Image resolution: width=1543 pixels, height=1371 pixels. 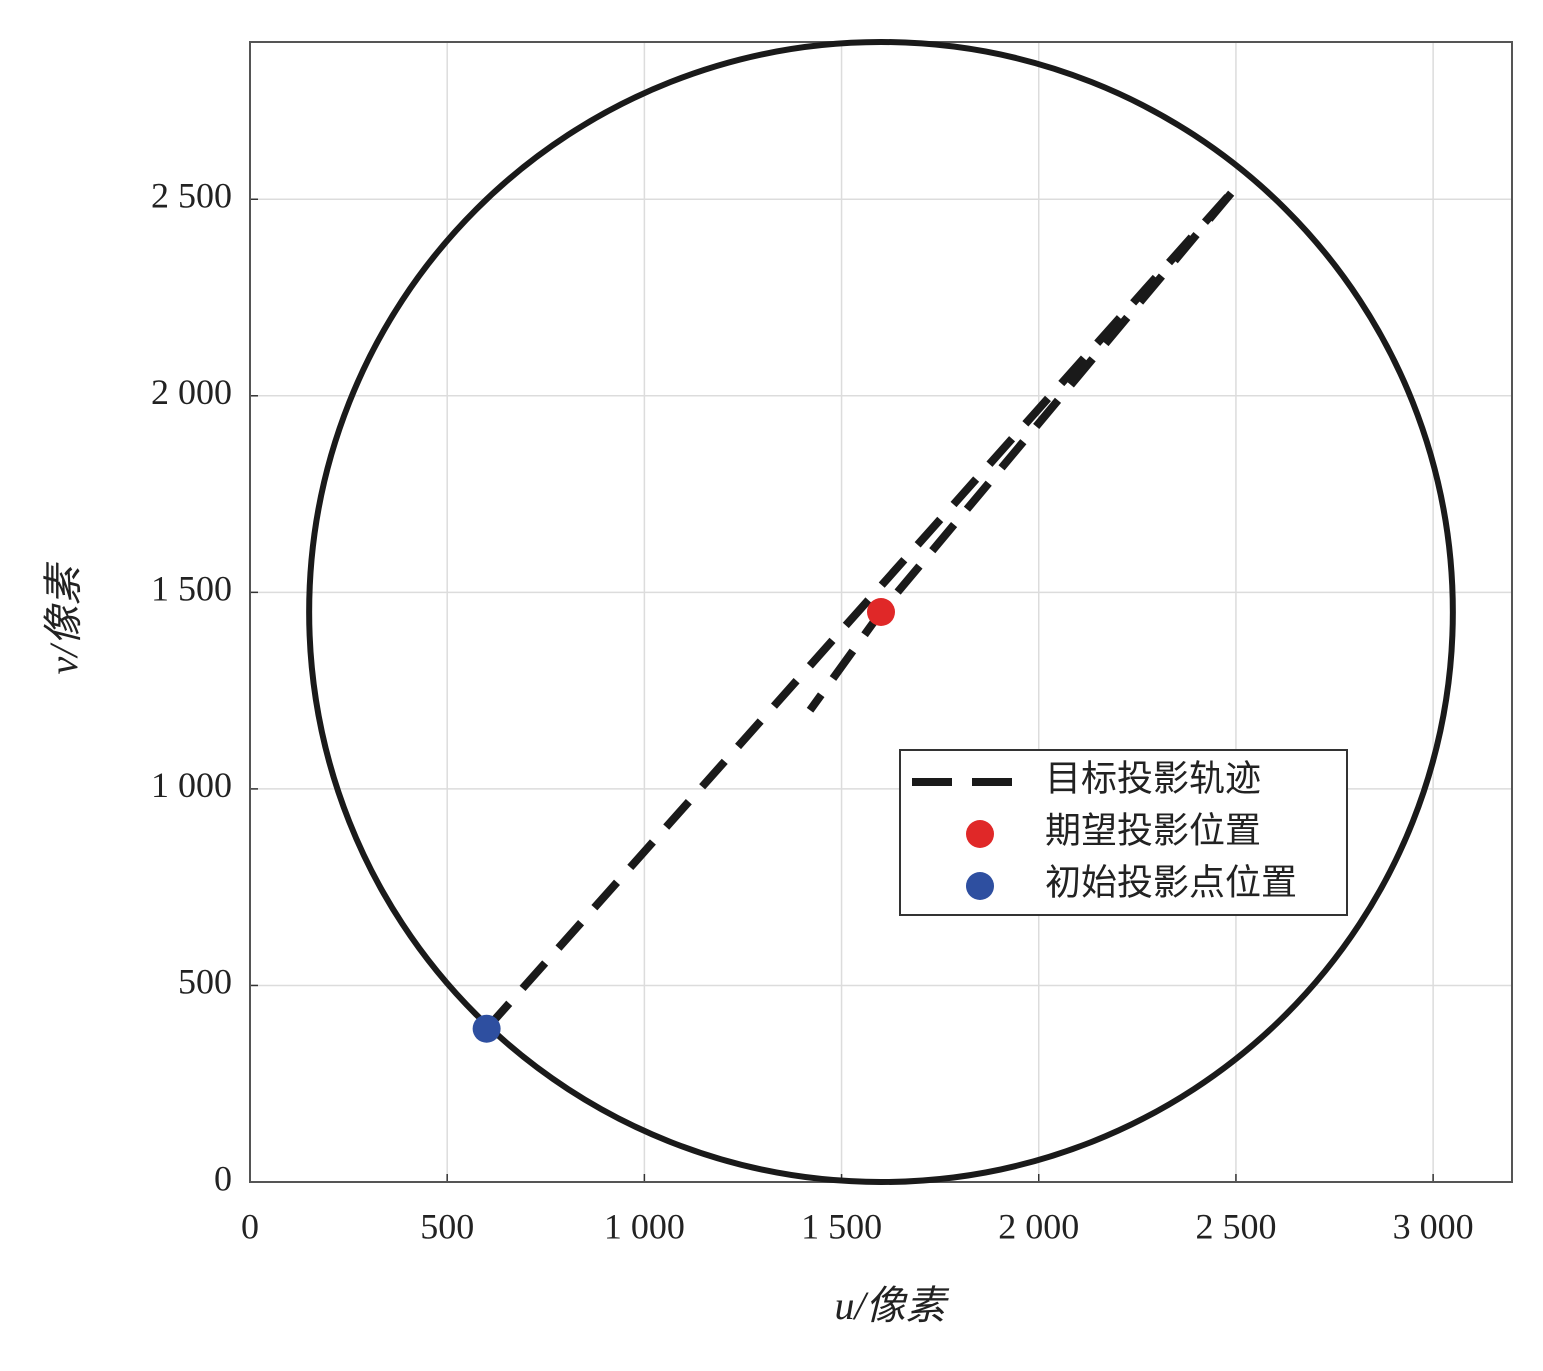 What do you see at coordinates (447, 1226) in the screenshot?
I see `x-tick-label: 500` at bounding box center [447, 1226].